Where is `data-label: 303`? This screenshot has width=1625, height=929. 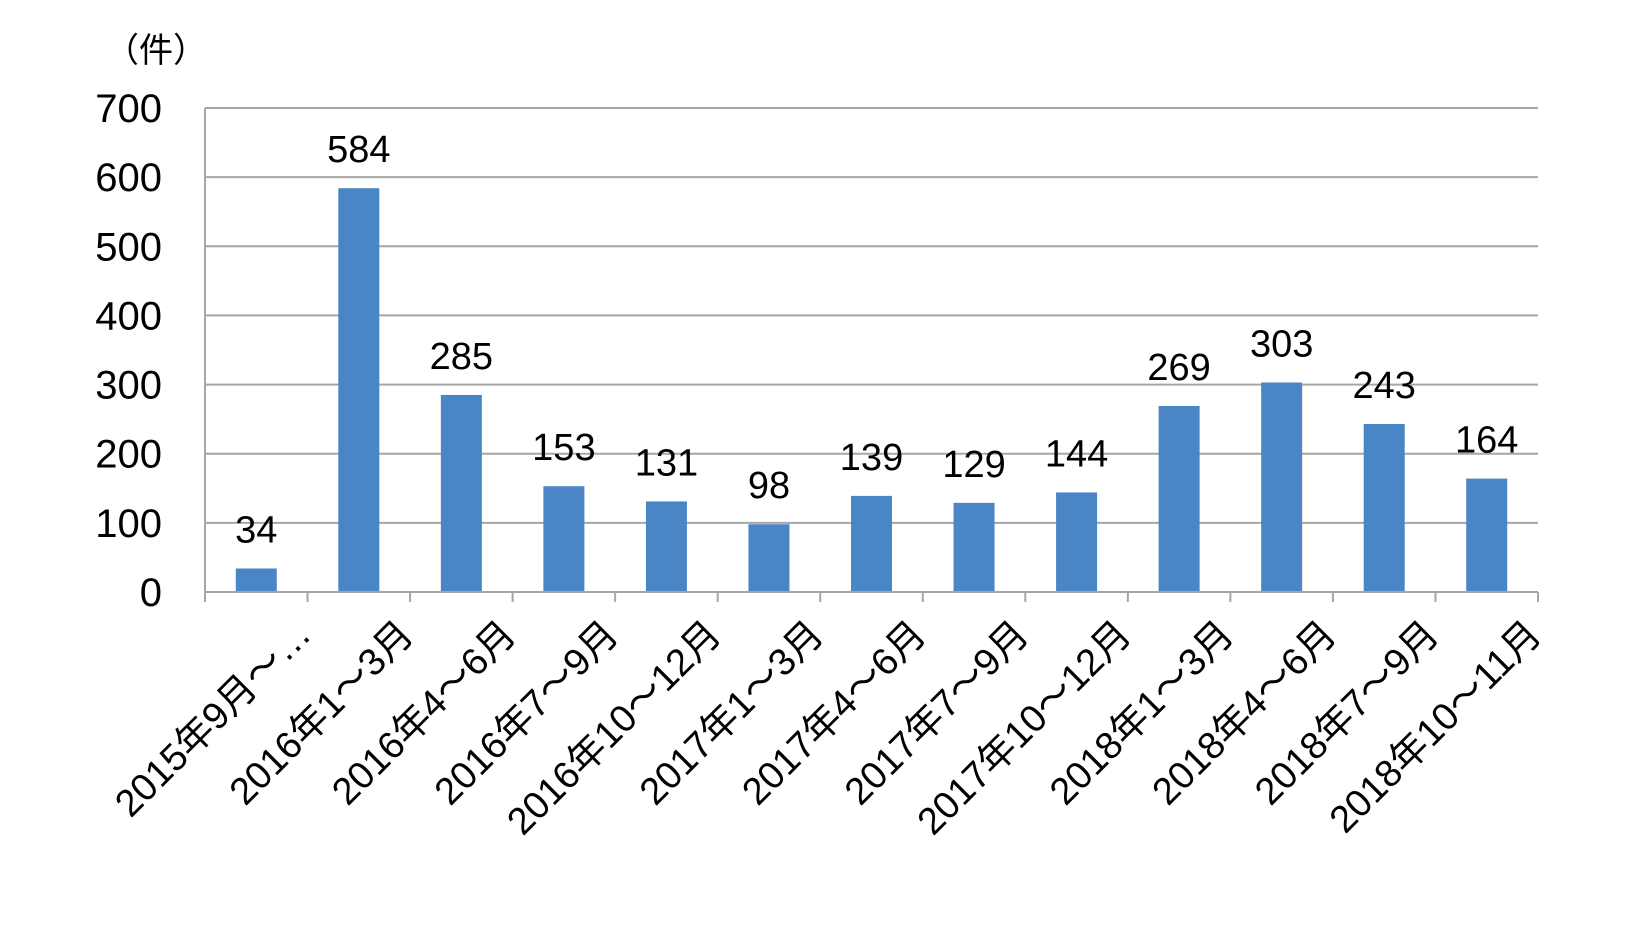
data-label: 303 is located at coordinates (1281, 344).